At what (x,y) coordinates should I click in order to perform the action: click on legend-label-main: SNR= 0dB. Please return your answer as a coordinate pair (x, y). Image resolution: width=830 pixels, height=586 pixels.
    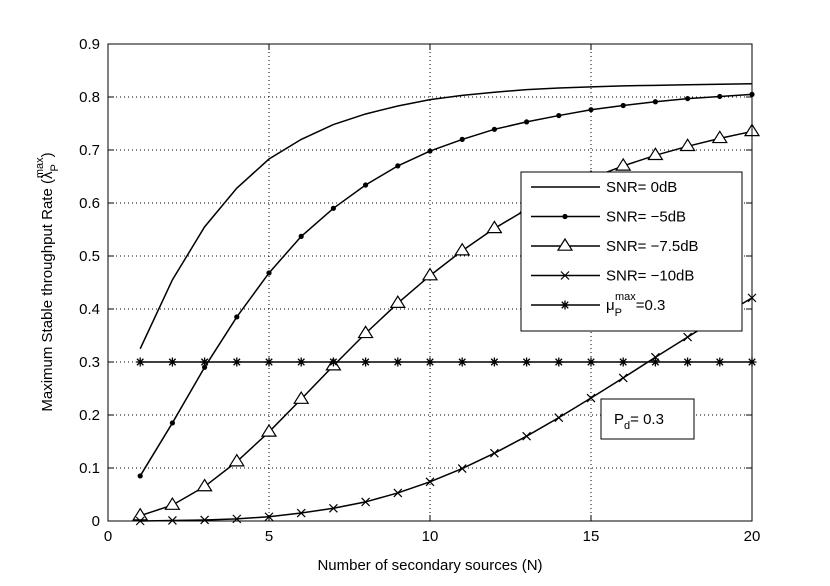
    Looking at the image, I should click on (641, 187).